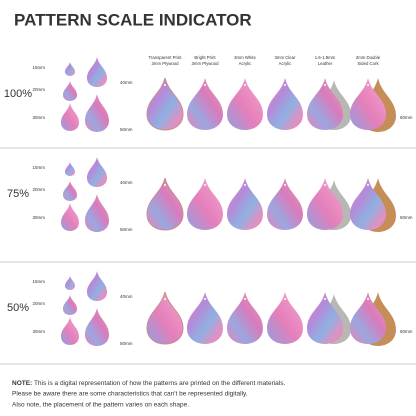  I want to click on material-header: 2mm Double Sided Cork, so click(368, 60).